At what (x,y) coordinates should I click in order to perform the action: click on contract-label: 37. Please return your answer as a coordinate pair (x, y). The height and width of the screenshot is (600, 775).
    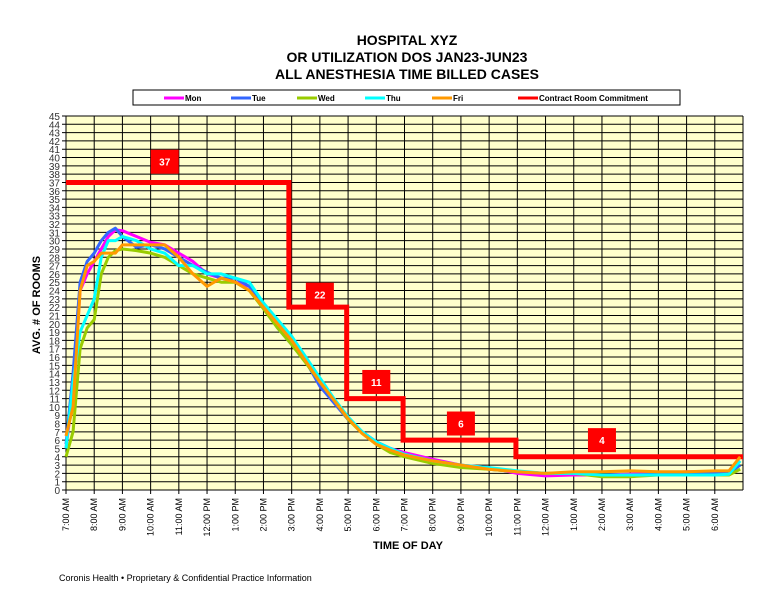
    Looking at the image, I should click on (165, 163).